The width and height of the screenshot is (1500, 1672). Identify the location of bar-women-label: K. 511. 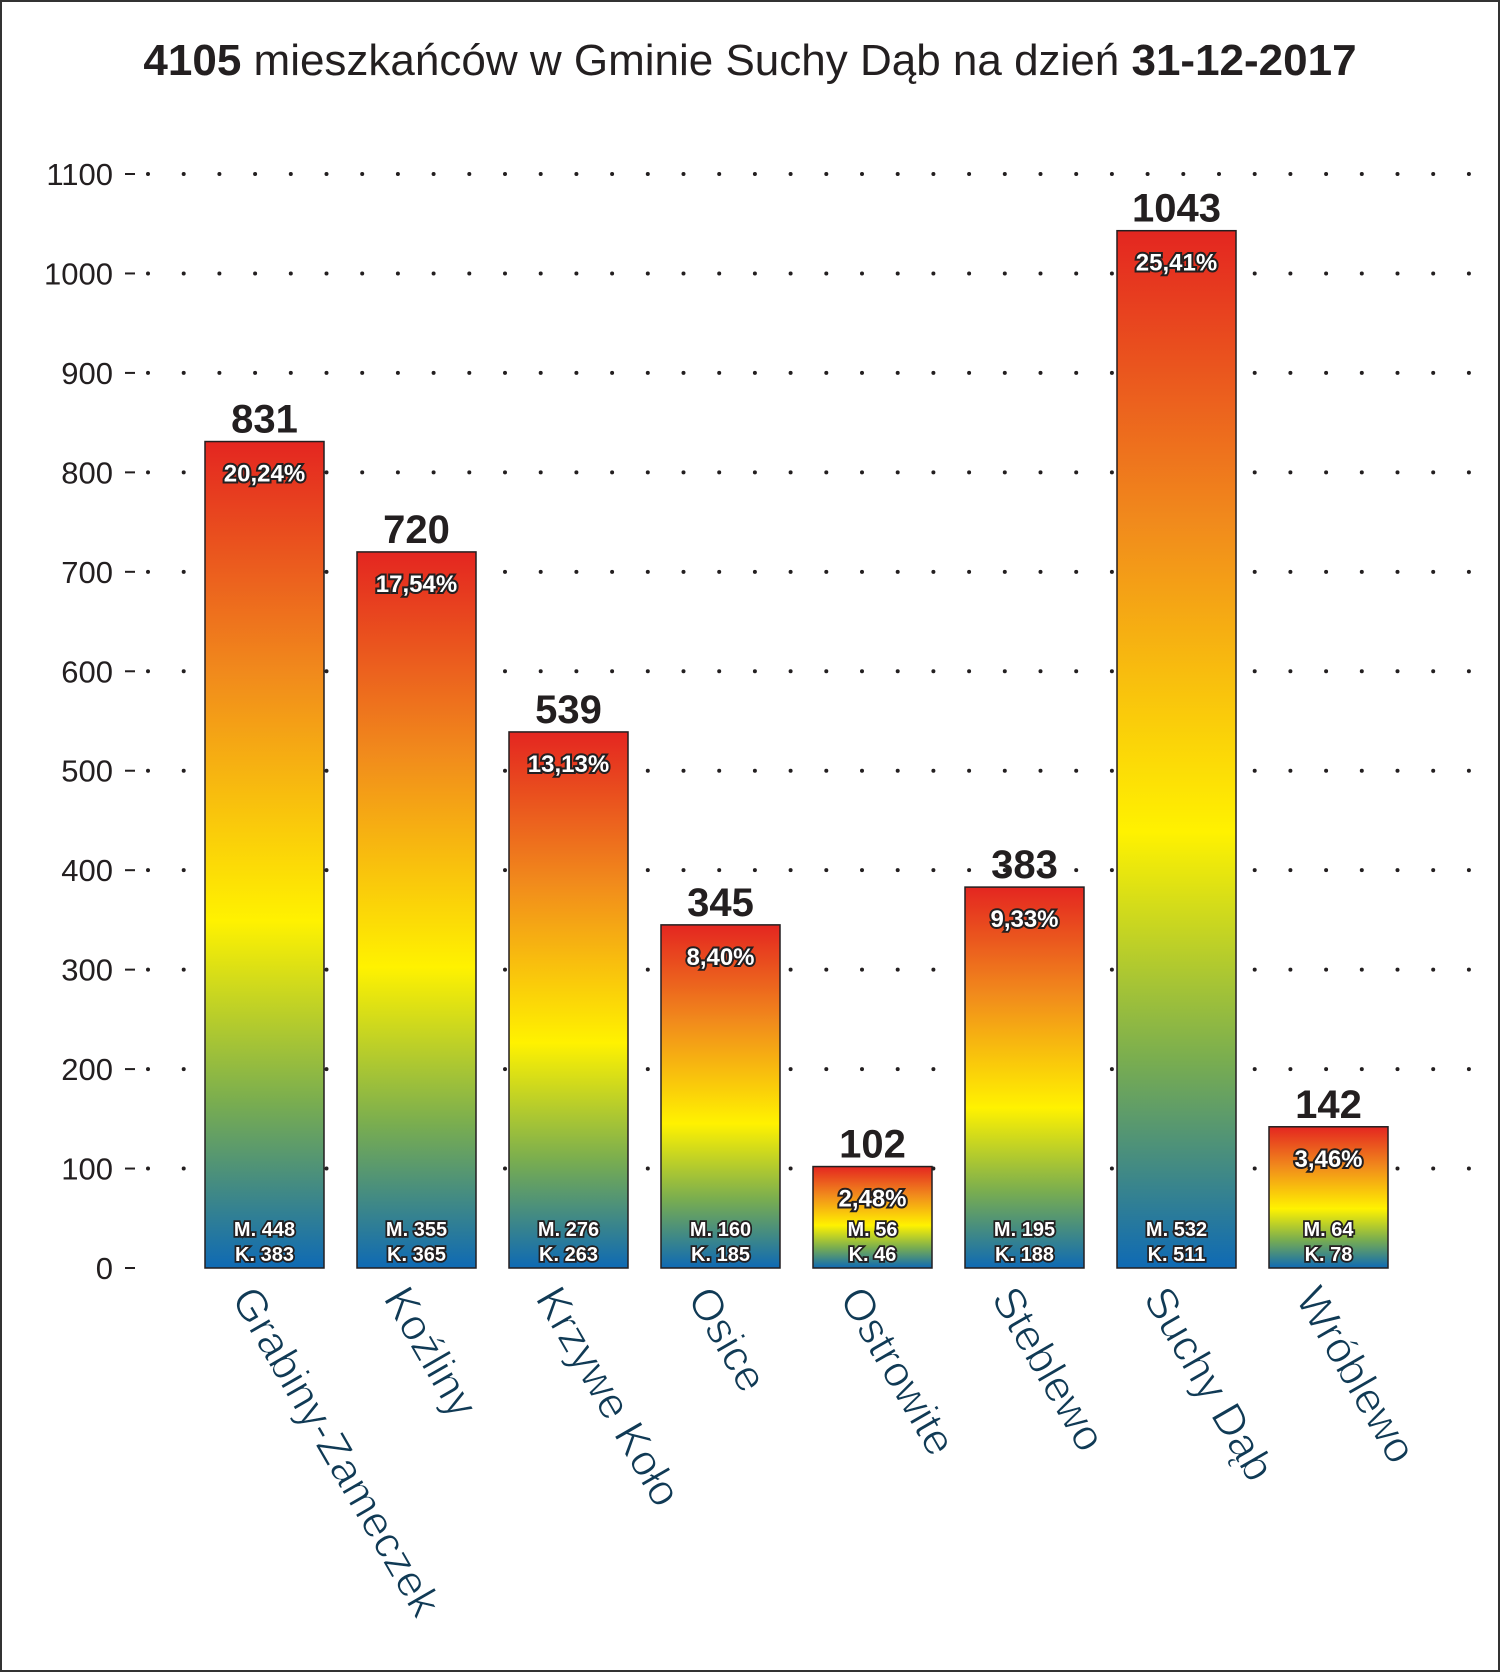
(1177, 1255).